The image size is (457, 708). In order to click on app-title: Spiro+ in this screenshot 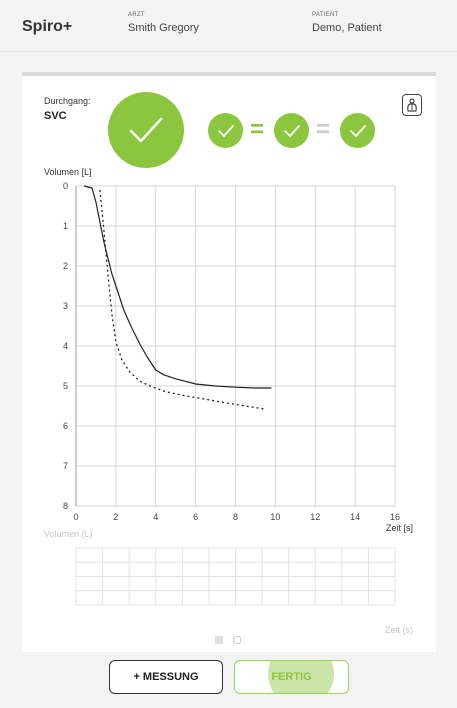, I will do `click(47, 26)`.